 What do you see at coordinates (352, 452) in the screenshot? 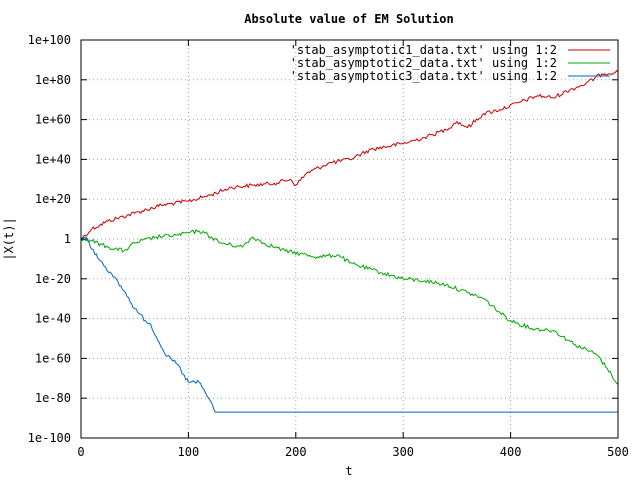
I see `x-tick-labels: 0 100 200 300 400 500` at bounding box center [352, 452].